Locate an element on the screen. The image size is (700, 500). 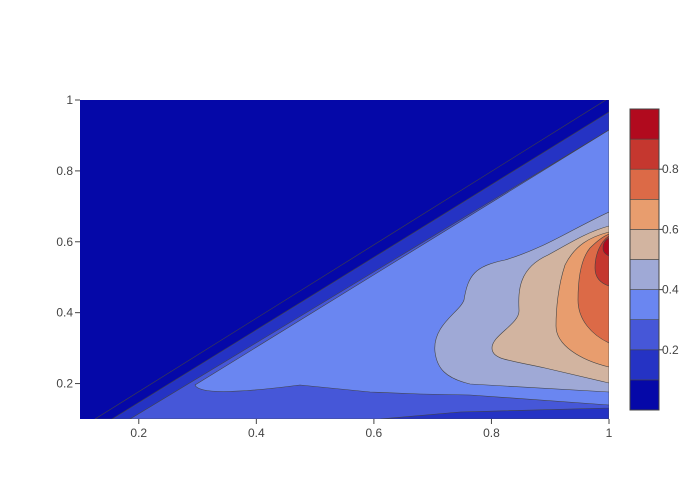
colorbar: 0.2 0.4 0.6 0.8 is located at coordinates (654, 259).